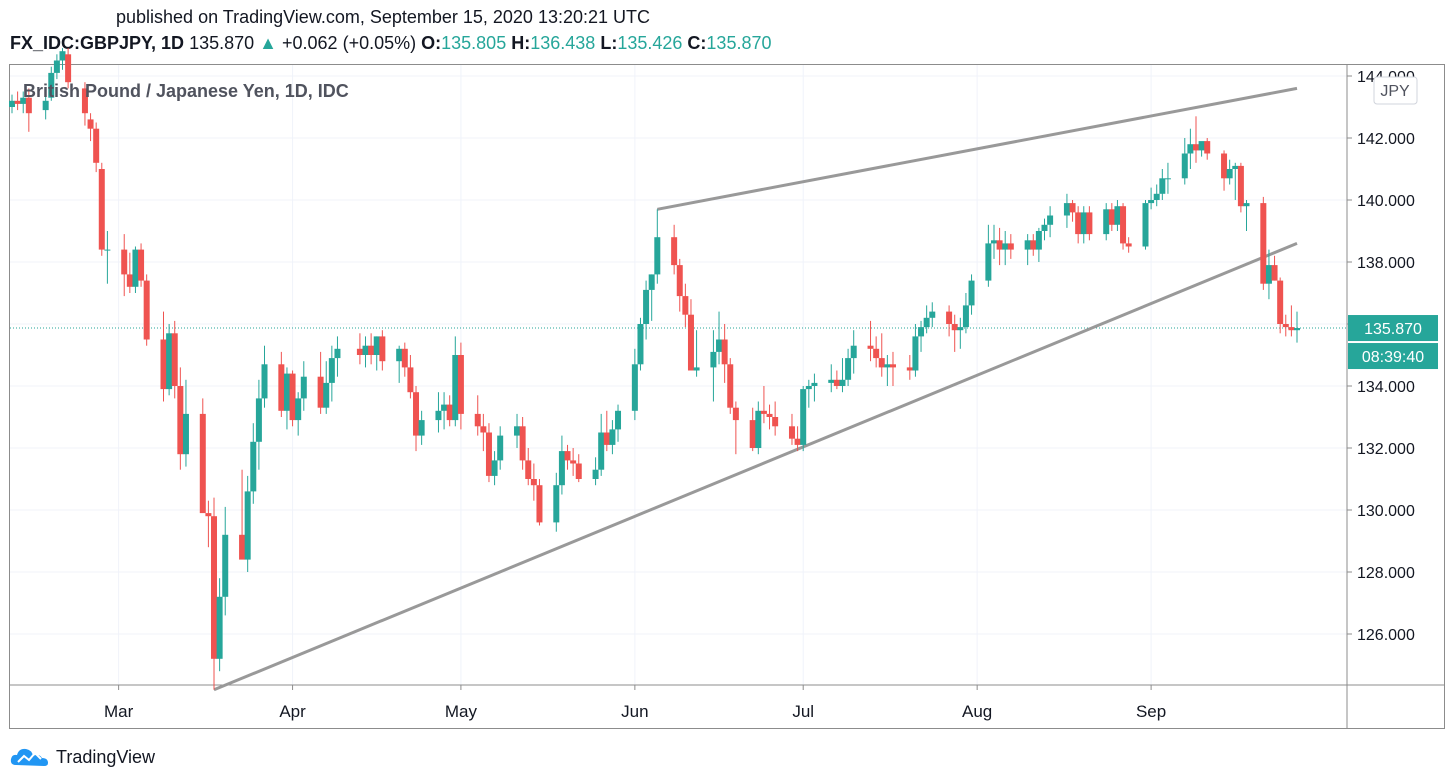 The image size is (1454, 784). What do you see at coordinates (349, 43) in the screenshot?
I see `price-change: +0.062 (+0.05%)` at bounding box center [349, 43].